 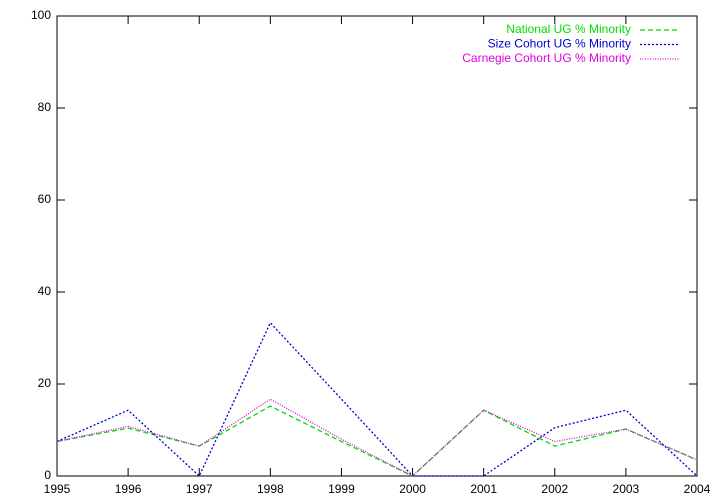 I want to click on y-tick-label: 100, so click(x=41, y=15).